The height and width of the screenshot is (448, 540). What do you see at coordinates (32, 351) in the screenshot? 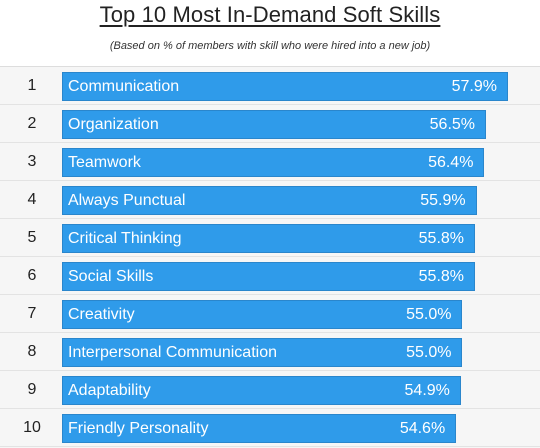
I see `rank-label: 8` at bounding box center [32, 351].